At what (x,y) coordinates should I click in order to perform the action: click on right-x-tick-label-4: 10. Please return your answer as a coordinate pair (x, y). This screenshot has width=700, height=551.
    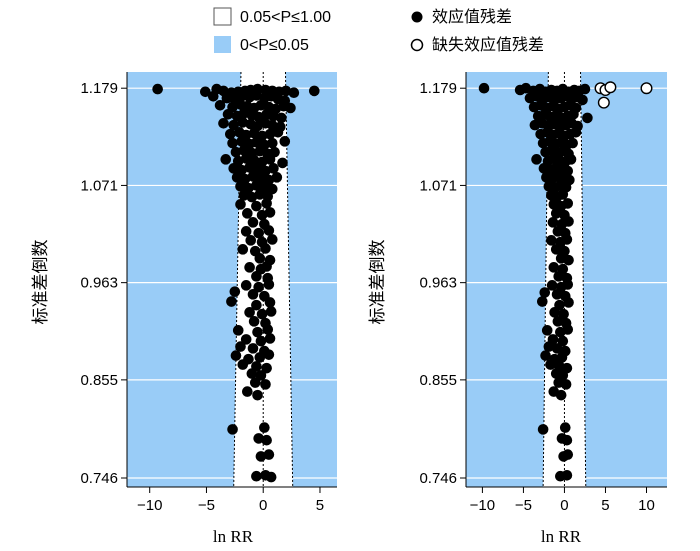
    Looking at the image, I should click on (646, 505).